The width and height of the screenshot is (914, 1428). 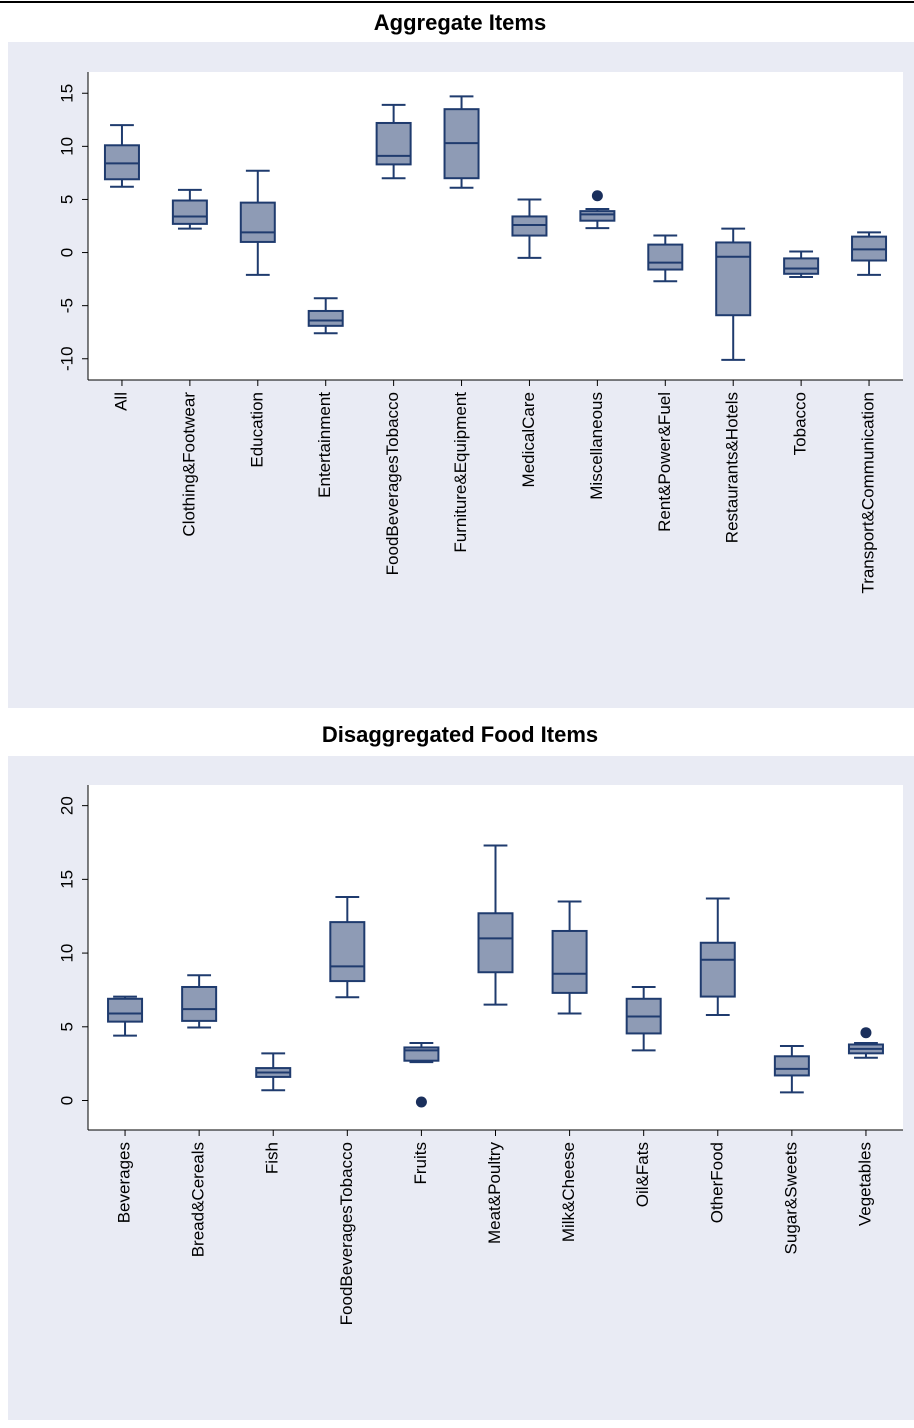 What do you see at coordinates (790, 1198) in the screenshot?
I see `x-tick-label: Sugar&Sweets` at bounding box center [790, 1198].